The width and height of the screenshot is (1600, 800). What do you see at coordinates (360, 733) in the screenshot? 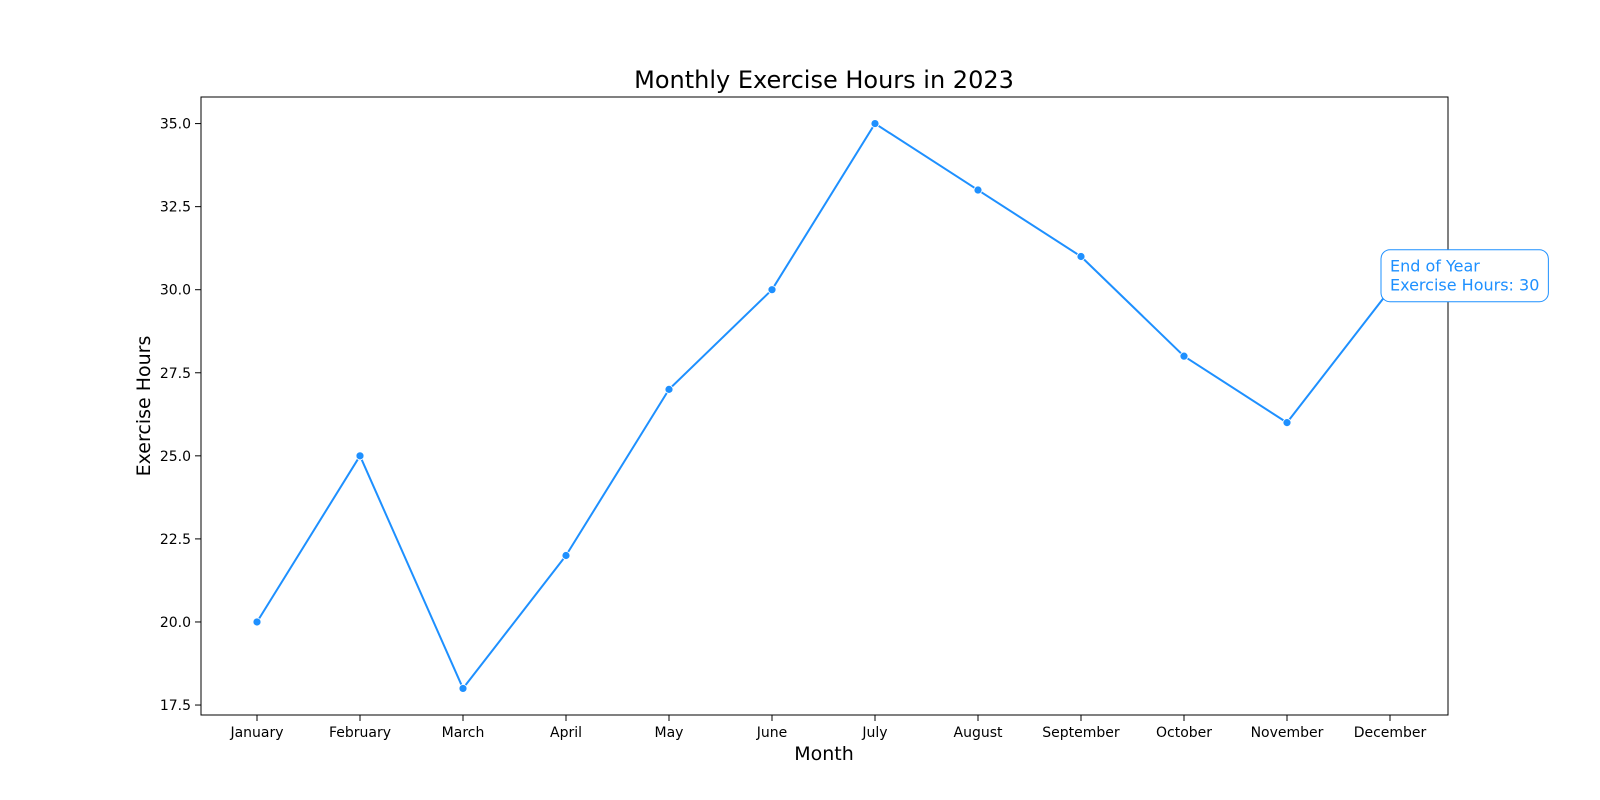
I see `x-tick-label: February` at bounding box center [360, 733].